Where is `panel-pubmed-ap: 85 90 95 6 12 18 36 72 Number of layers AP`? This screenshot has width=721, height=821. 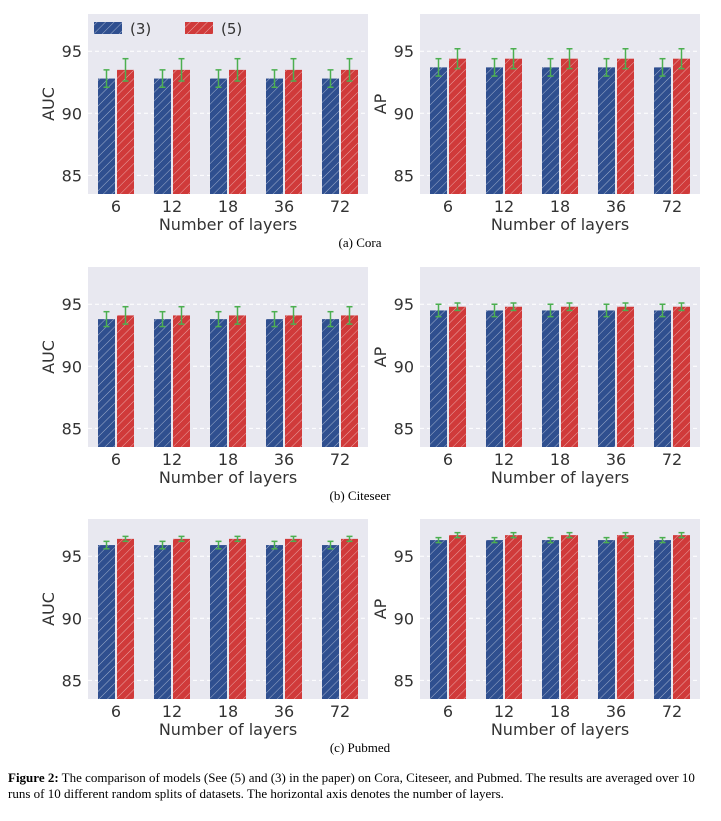
panel-pubmed-ap: 85 90 95 6 12 18 36 72 Number of layers AP is located at coordinates (535, 629).